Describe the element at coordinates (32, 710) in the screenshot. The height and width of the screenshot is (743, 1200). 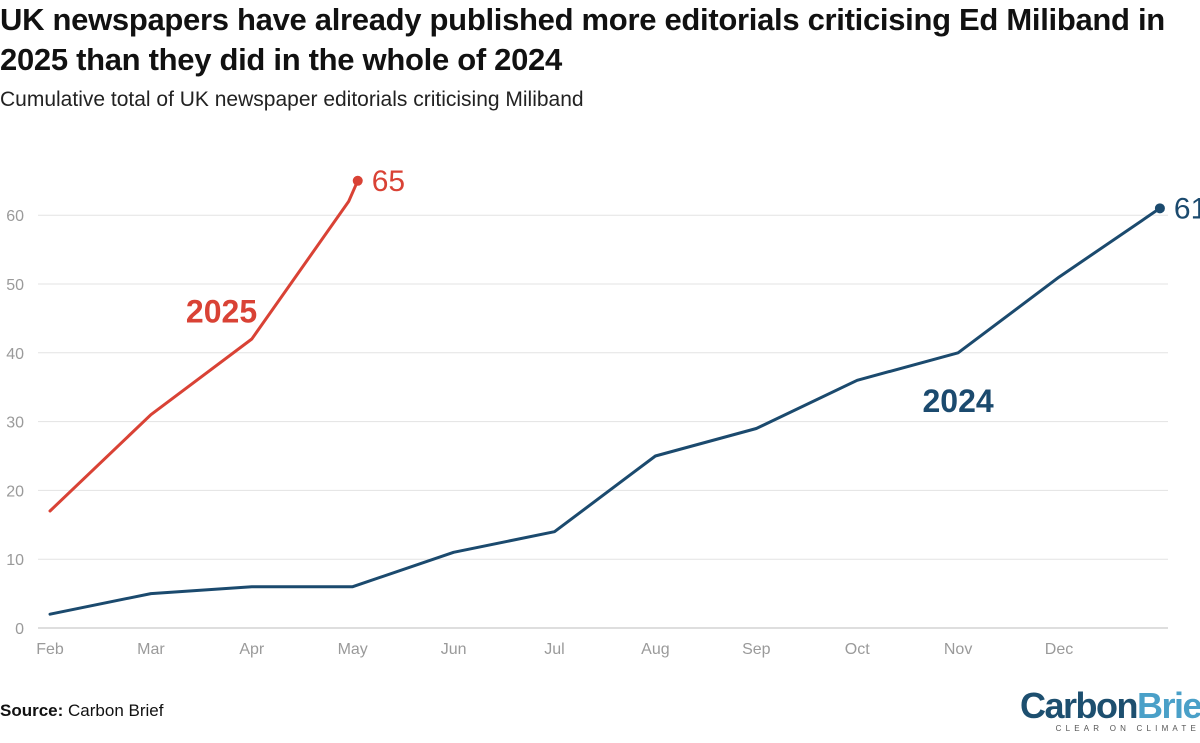
I see `source-label: Source:` at that location.